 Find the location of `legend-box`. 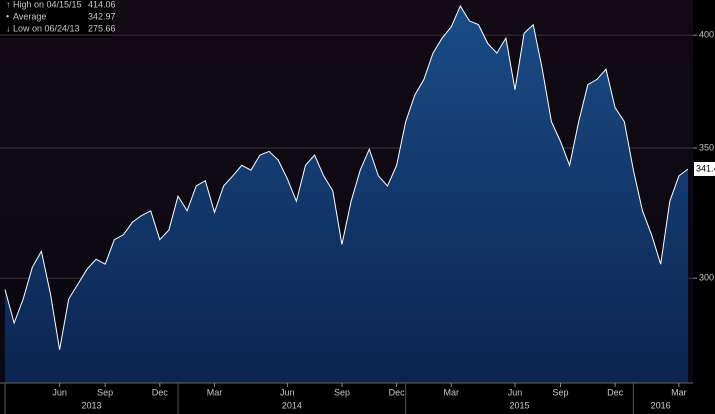

legend-box is located at coordinates (56, 19).